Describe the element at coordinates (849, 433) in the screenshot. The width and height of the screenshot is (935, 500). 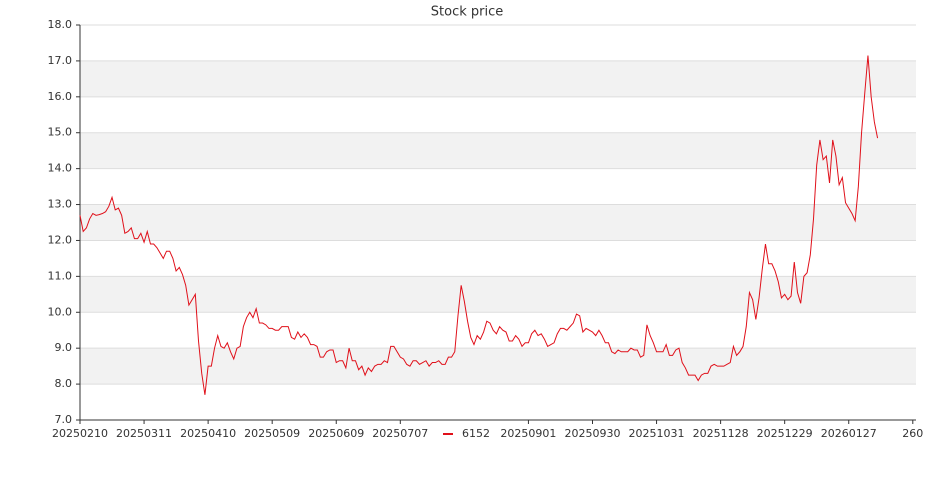
I see `x-tick-label: 20260127` at that location.